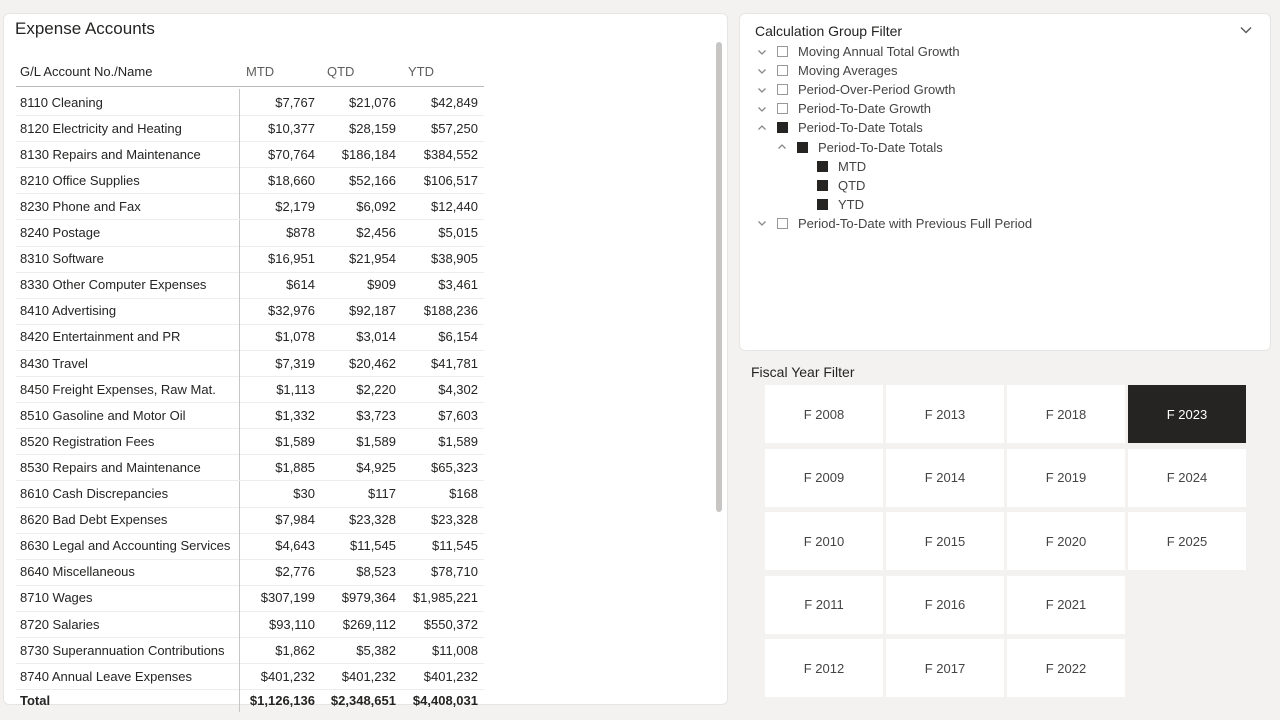 The image size is (1280, 720). Describe the element at coordinates (858, 51) in the screenshot. I see `tree-item: Moving Annual Total Growth` at that location.